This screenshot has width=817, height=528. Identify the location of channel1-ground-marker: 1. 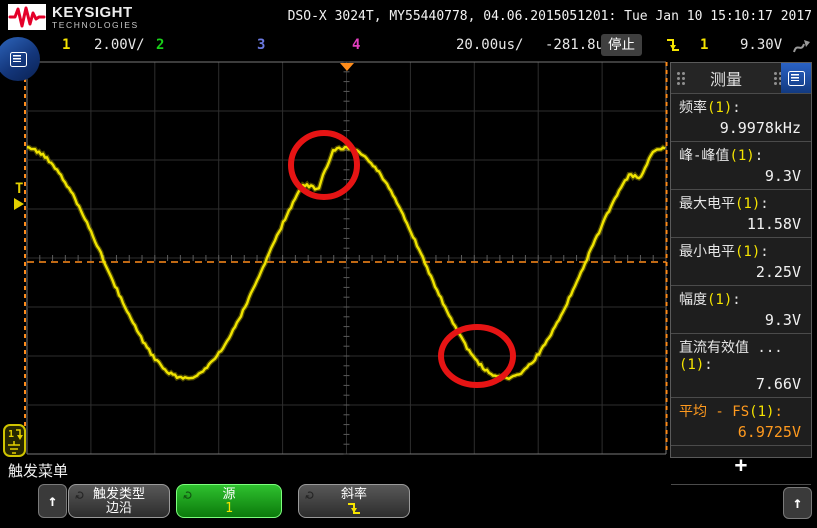
(15, 441).